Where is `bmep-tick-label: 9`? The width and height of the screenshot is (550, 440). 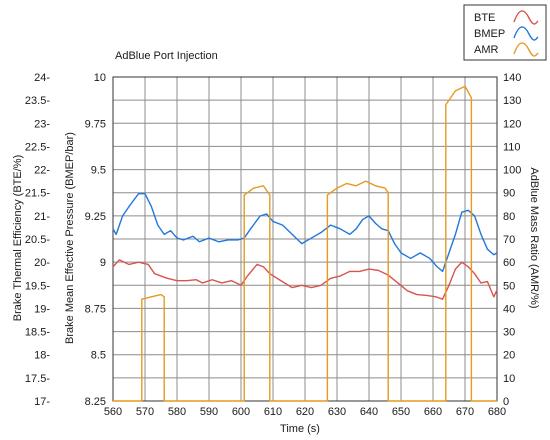 bmep-tick-label: 9 is located at coordinates (103, 263).